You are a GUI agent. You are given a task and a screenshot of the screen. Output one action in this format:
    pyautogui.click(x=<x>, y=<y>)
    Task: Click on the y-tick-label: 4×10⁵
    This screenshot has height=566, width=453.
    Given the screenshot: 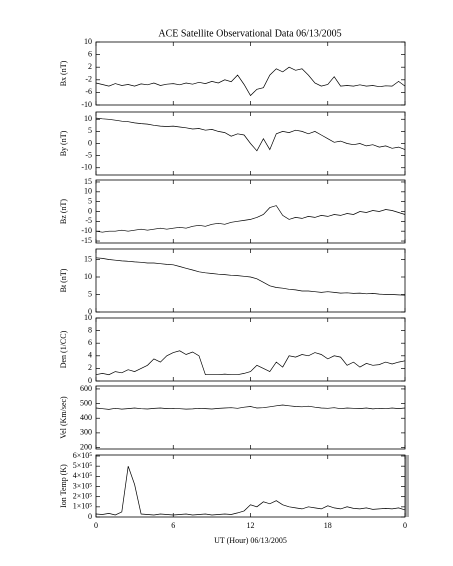 What is the action you would take?
    pyautogui.click(x=83, y=475)
    